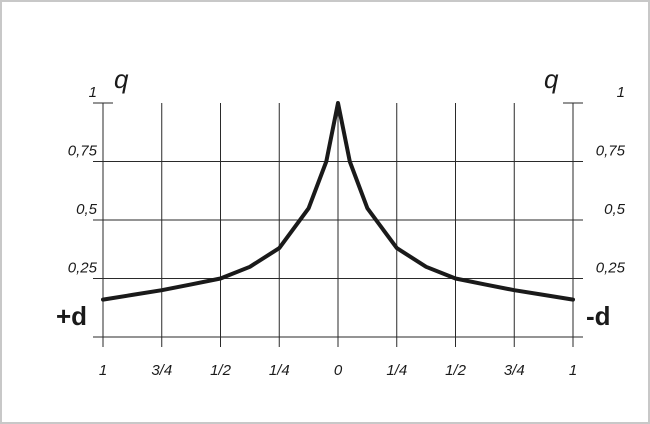 The height and width of the screenshot is (424, 650). Describe the element at coordinates (71, 316) in the screenshot. I see `left-side-label: +d` at that location.